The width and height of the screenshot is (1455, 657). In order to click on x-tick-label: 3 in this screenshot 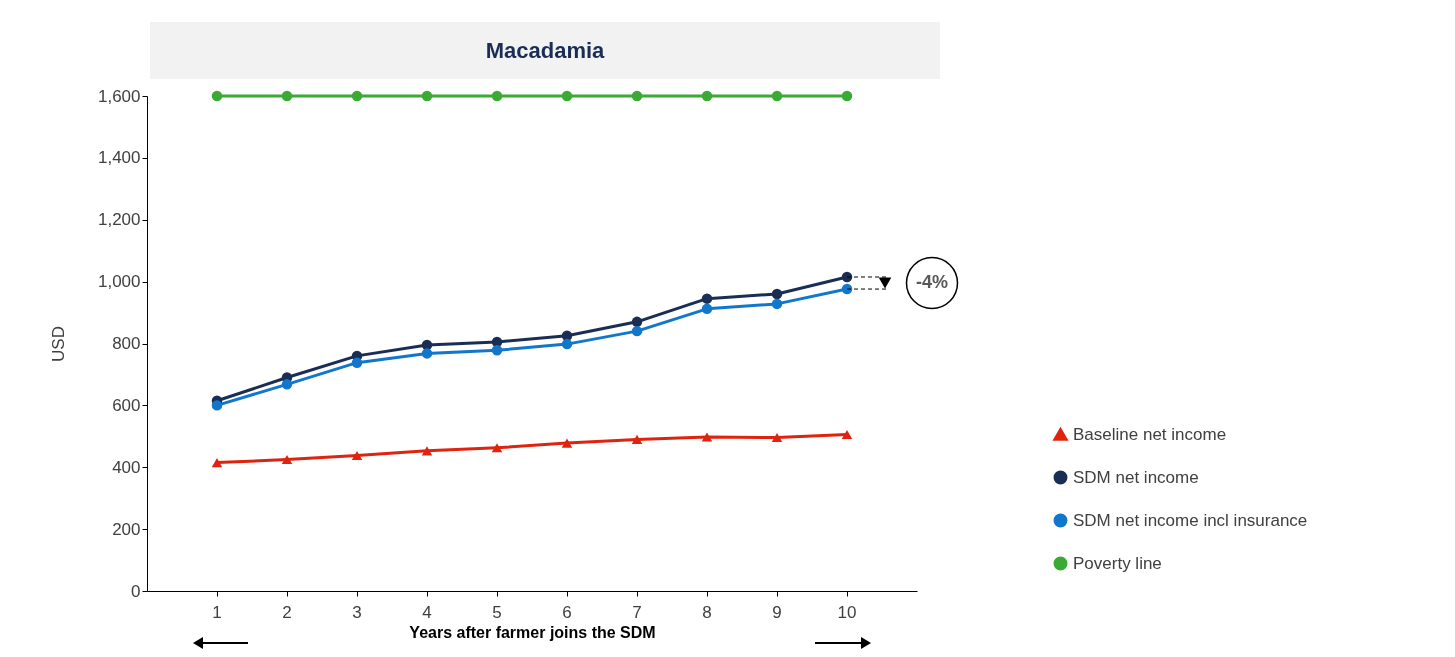, I will do `click(357, 612)`.